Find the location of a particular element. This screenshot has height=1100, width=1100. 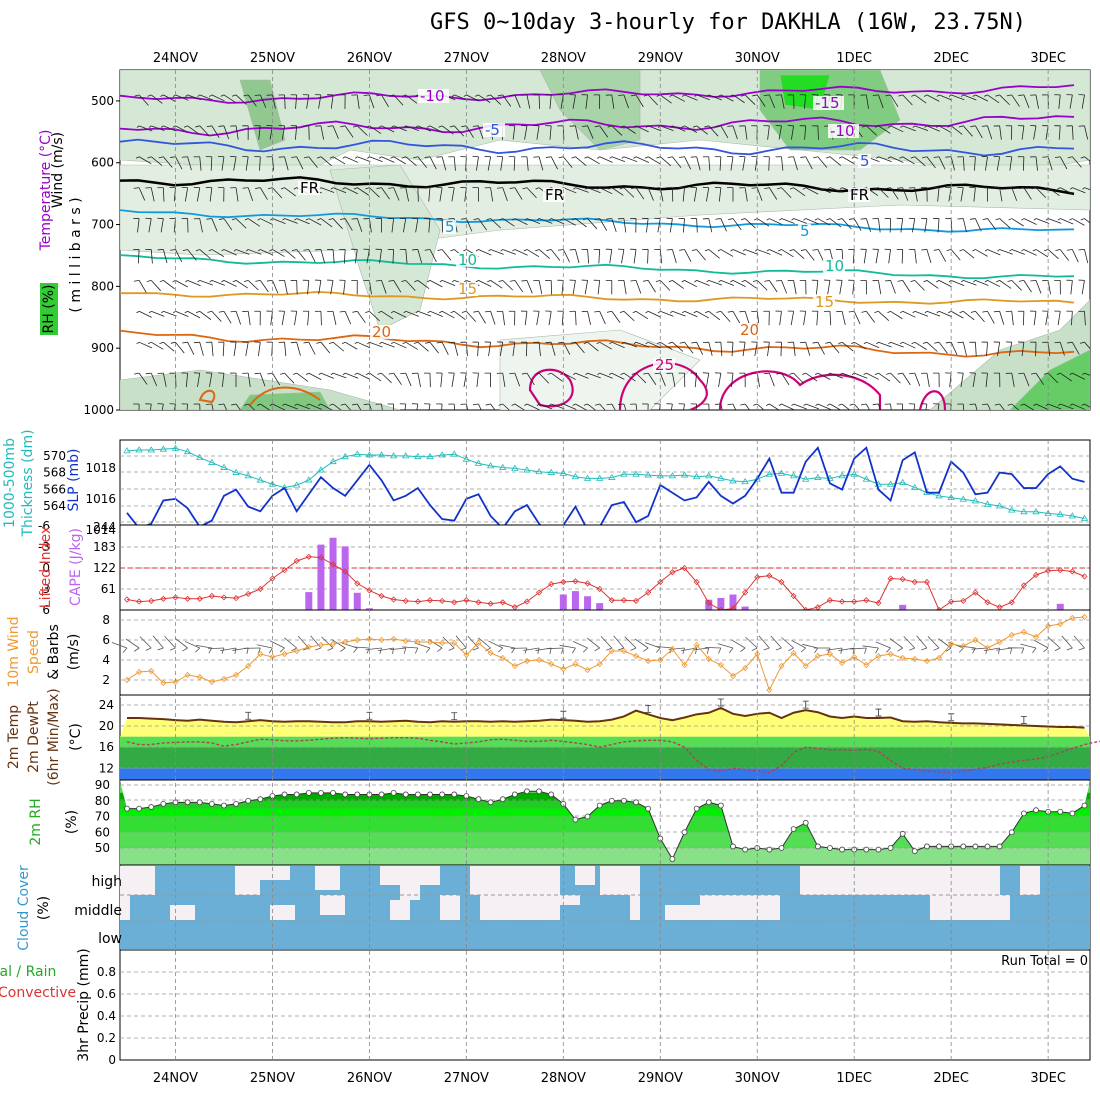

rh-swatch is located at coordinates (49, 309).